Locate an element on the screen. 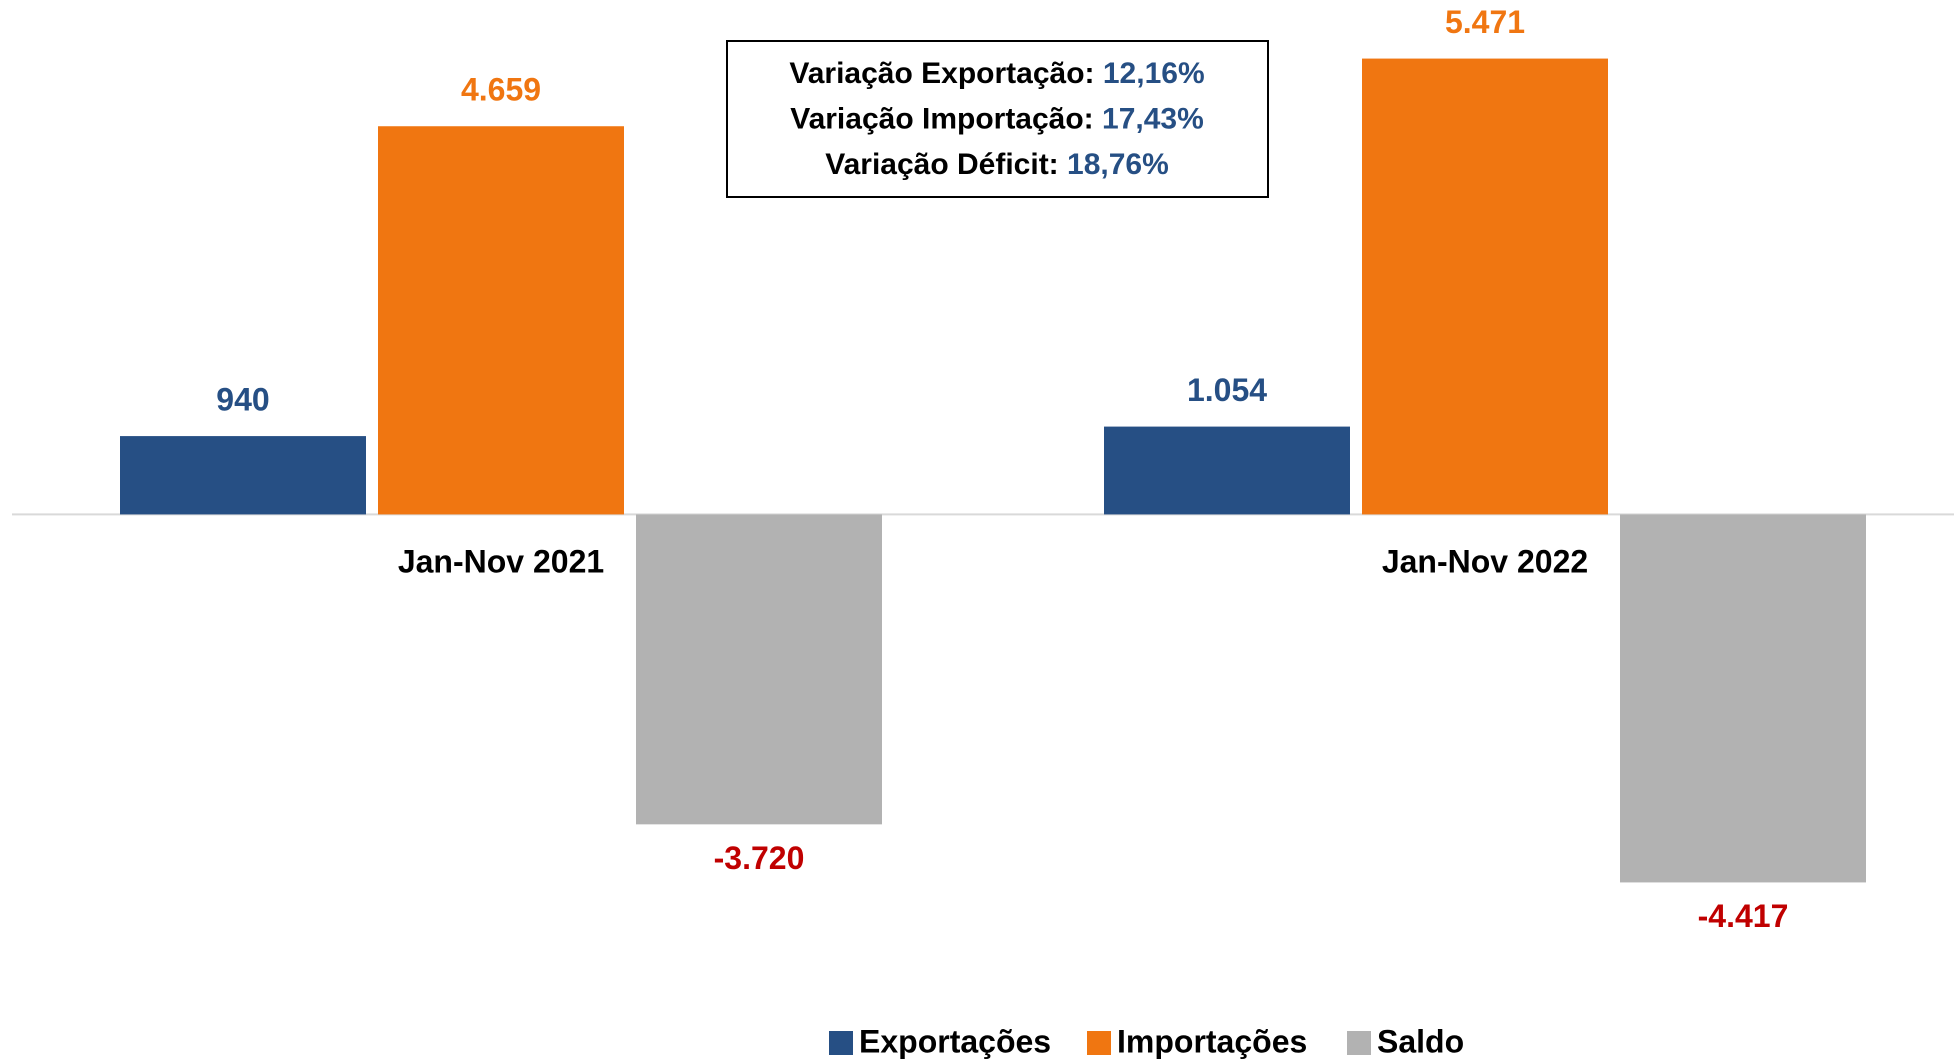 The image size is (1954, 1064). legend-label: Exportações is located at coordinates (955, 1041).